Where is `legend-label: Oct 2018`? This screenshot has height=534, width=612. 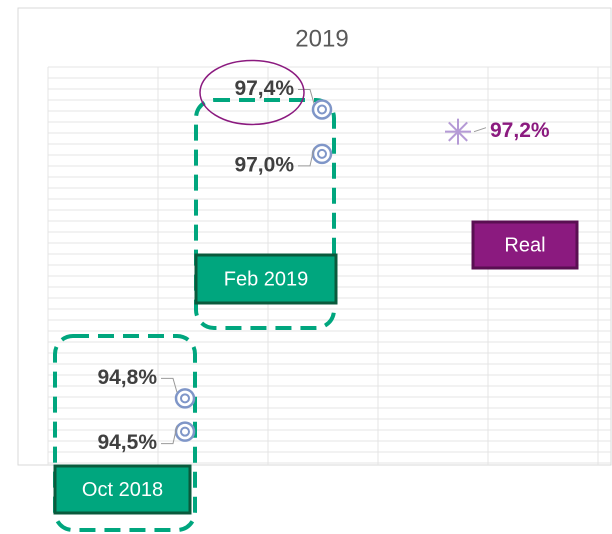
legend-label: Oct 2018 is located at coordinates (122, 490).